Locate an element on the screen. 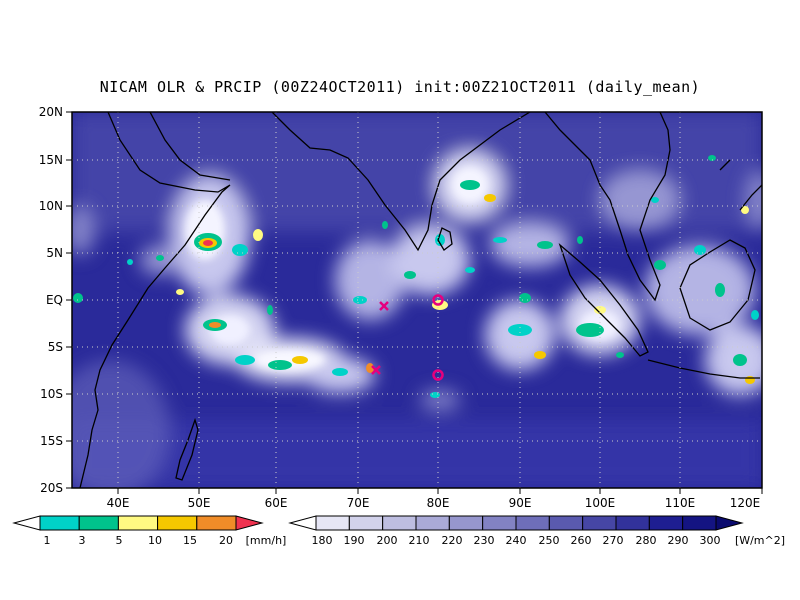  lat-label: 15S is located at coordinates (51, 441).